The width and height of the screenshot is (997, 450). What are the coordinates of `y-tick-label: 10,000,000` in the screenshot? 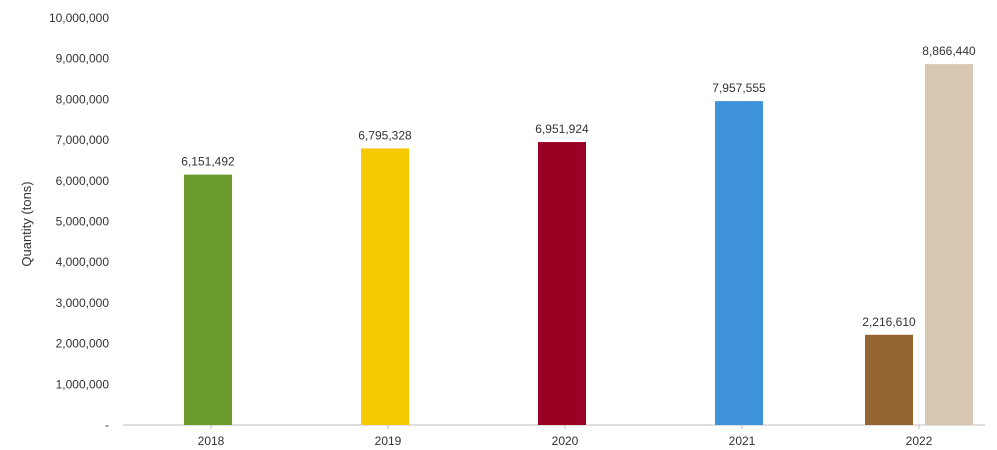 It's located at (79, 18).